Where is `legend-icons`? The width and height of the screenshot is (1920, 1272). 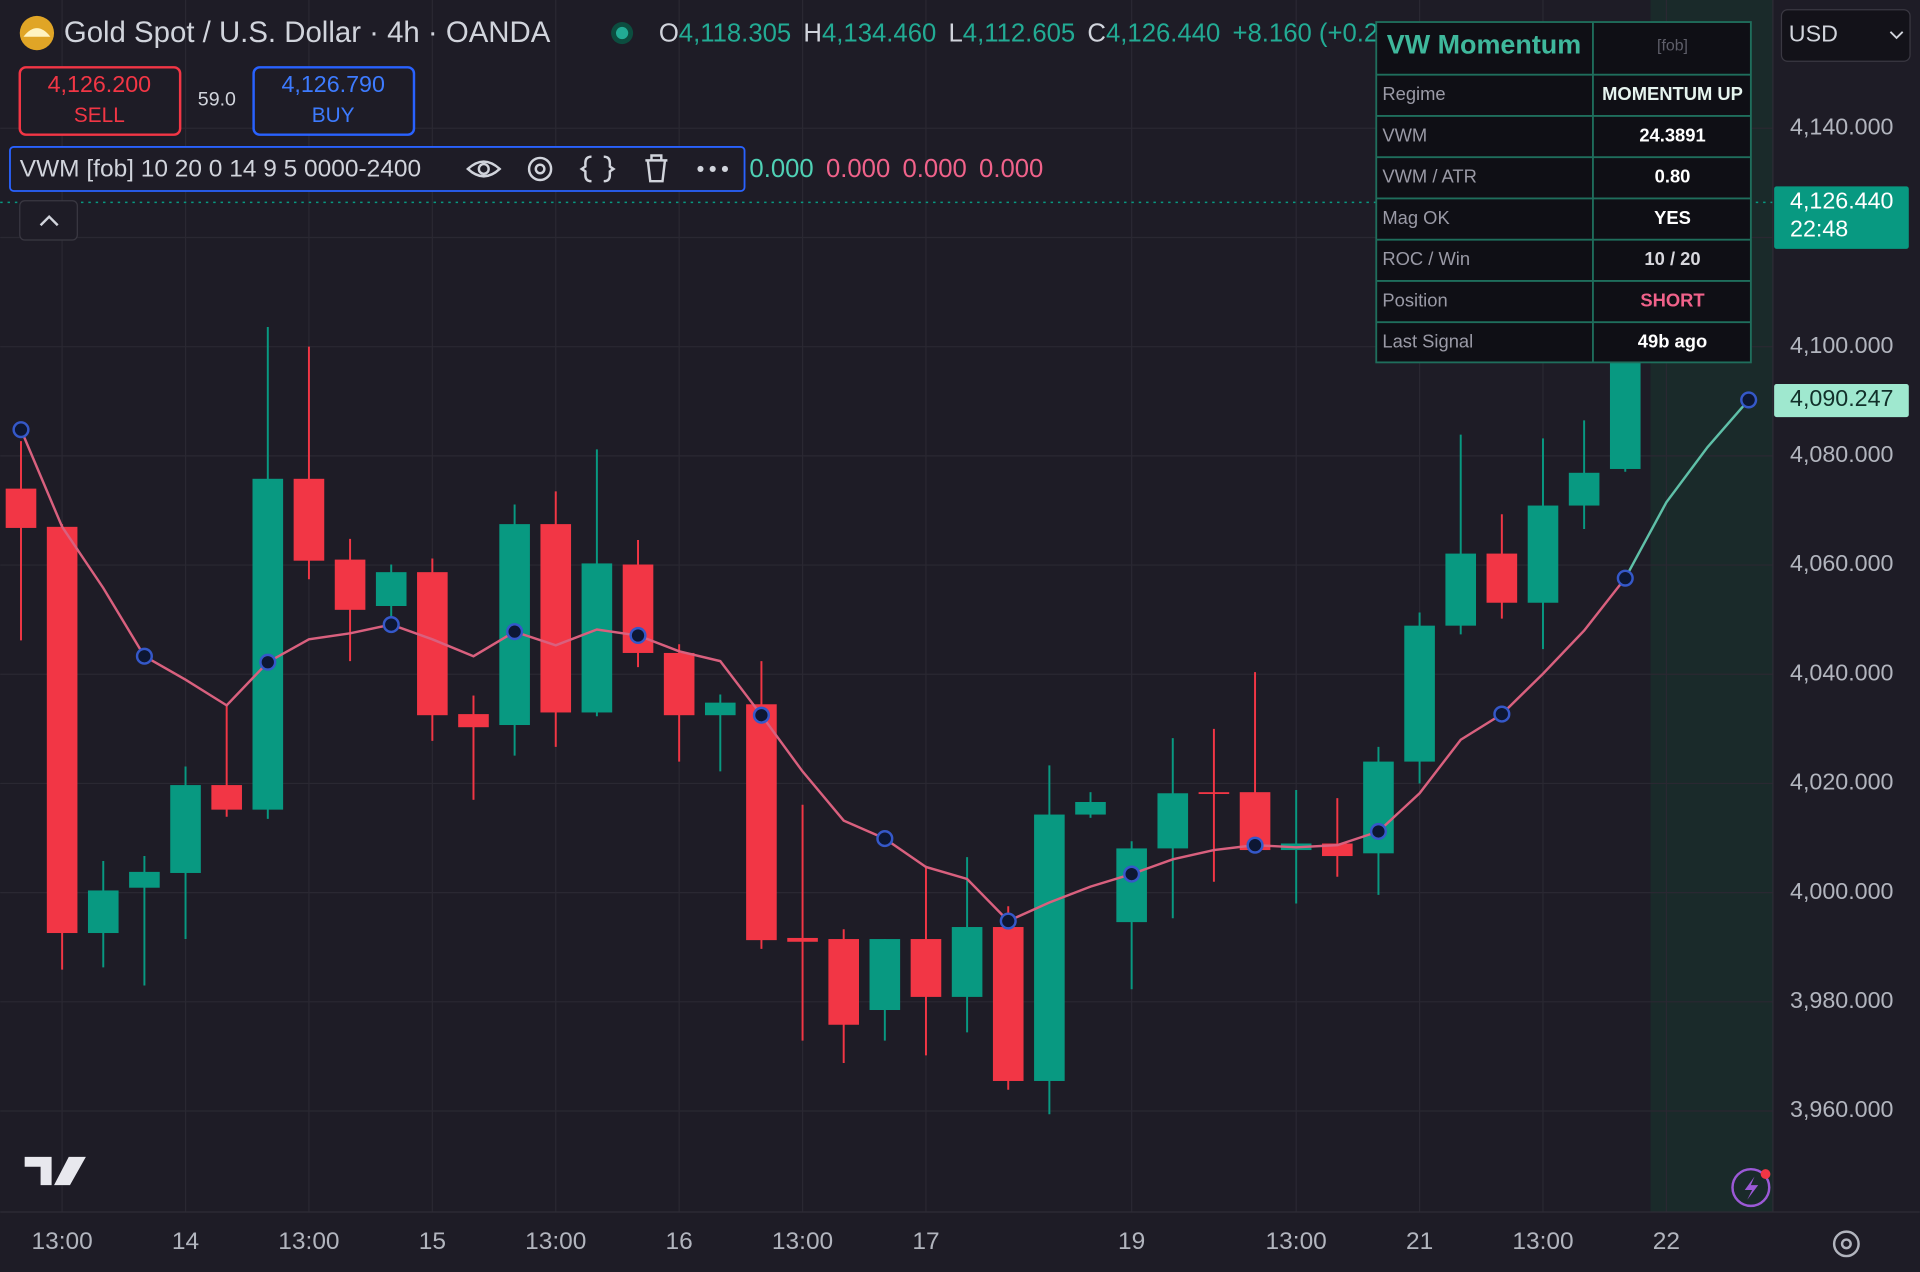 legend-icons is located at coordinates (567, 168).